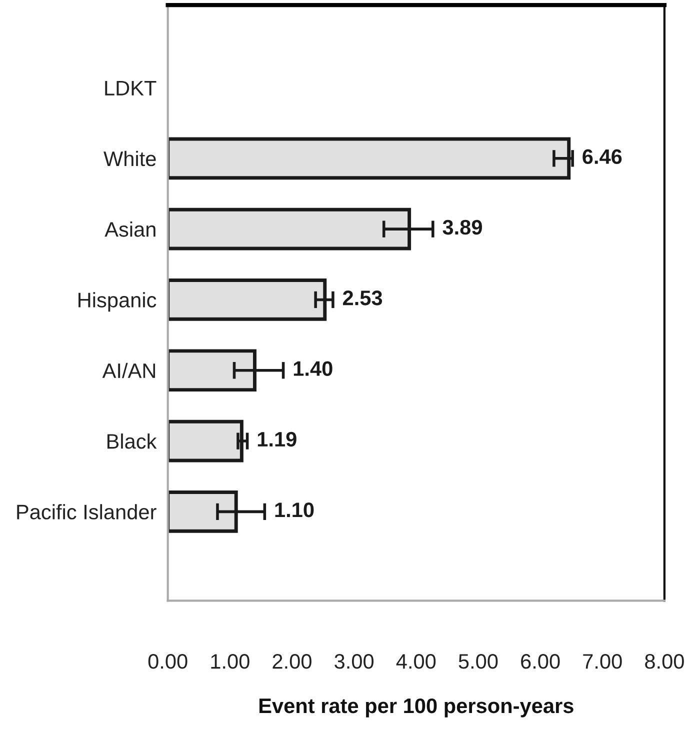 Image resolution: width=685 pixels, height=729 pixels. I want to click on x-tick-label: 3.00, so click(354, 661).